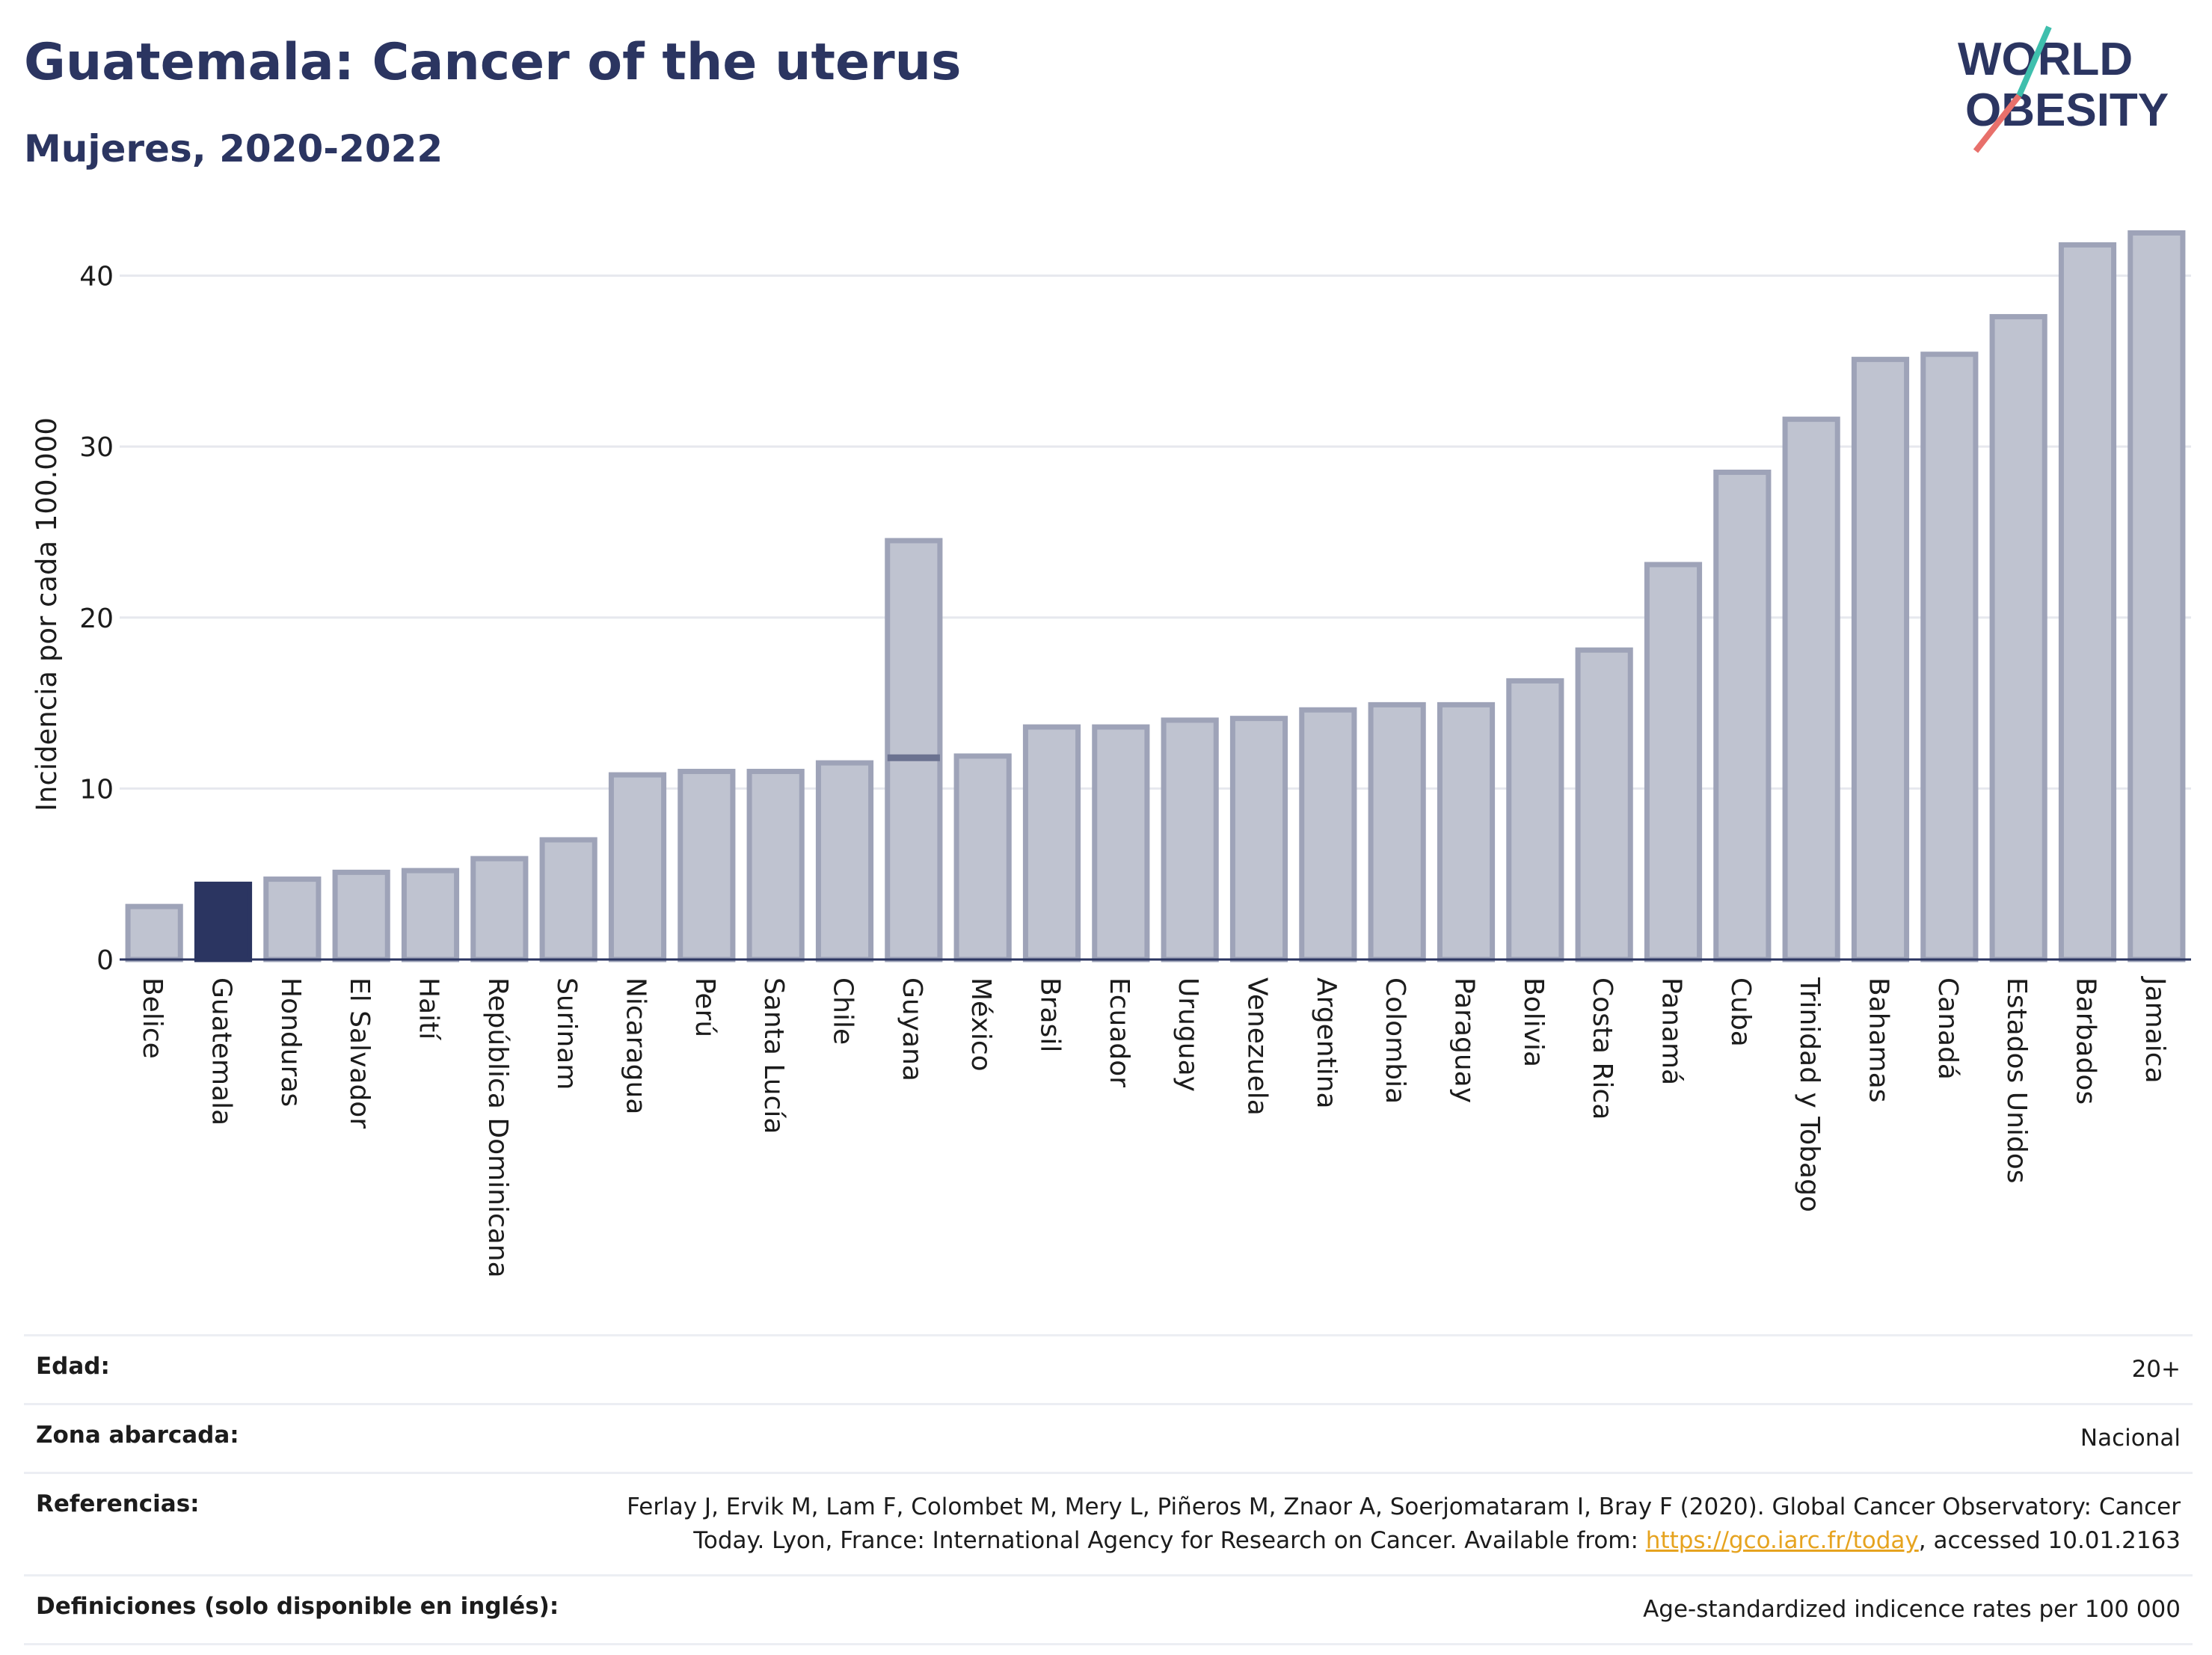 This screenshot has height=1655, width=2212. Describe the element at coordinates (221, 1051) in the screenshot. I see `x-tick-label: Guatemala` at that location.